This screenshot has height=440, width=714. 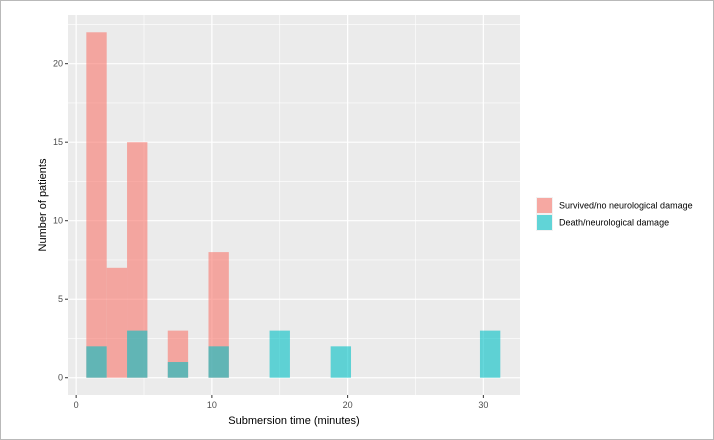 What do you see at coordinates (212, 405) in the screenshot?
I see `x-tick-label: 10` at bounding box center [212, 405].